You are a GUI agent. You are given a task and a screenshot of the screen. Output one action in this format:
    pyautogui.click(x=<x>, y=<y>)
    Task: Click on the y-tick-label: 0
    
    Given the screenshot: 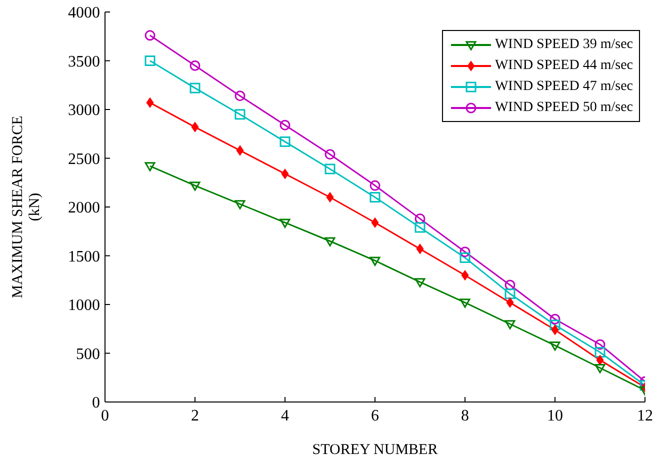 What is the action you would take?
    pyautogui.click(x=96, y=403)
    